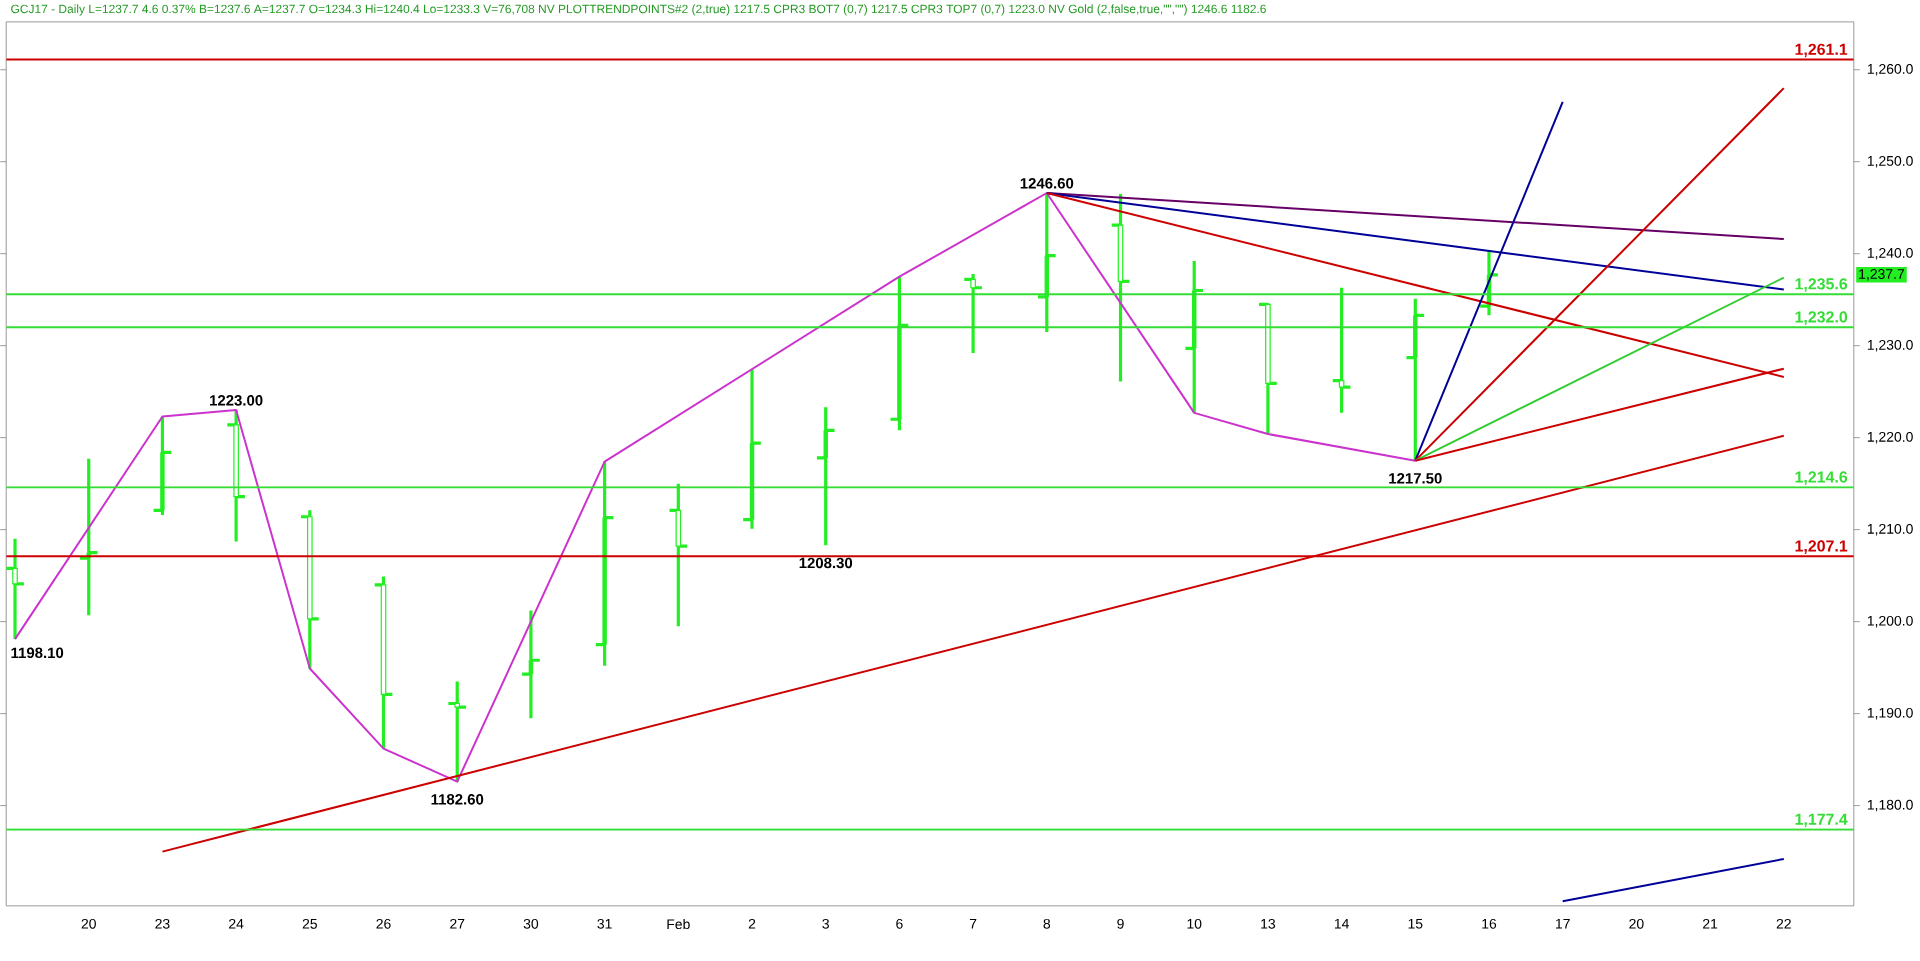 The width and height of the screenshot is (1920, 961). I want to click on x-tick-label: 6, so click(899, 924).